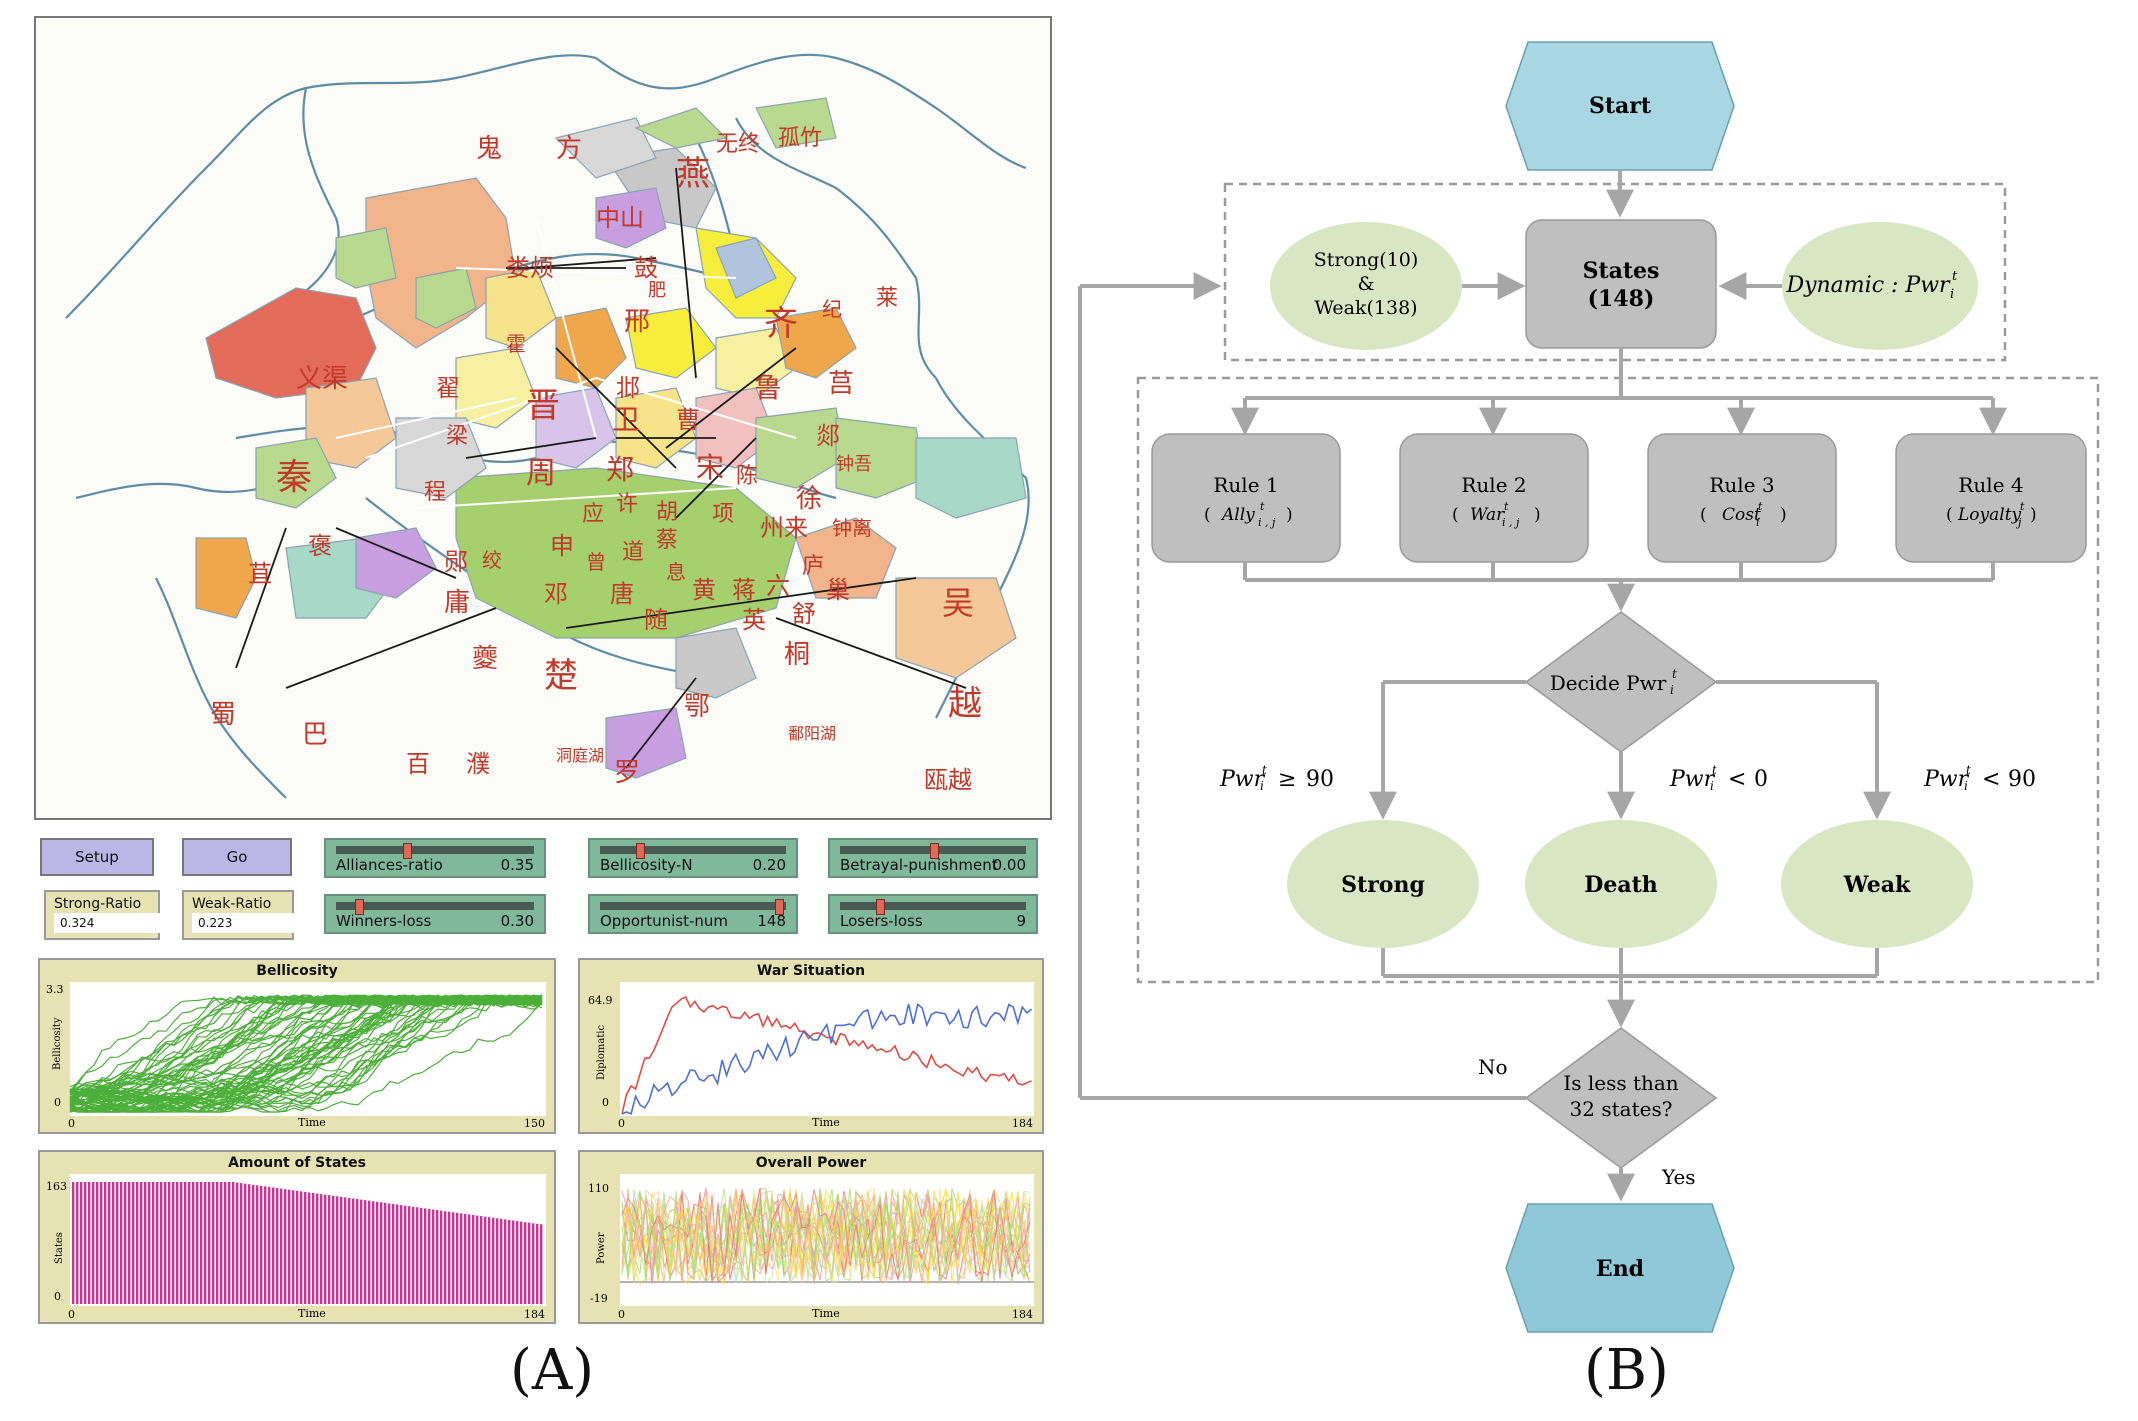 The image size is (2138, 1421). What do you see at coordinates (97, 857) in the screenshot?
I see `setup-button: Setup` at bounding box center [97, 857].